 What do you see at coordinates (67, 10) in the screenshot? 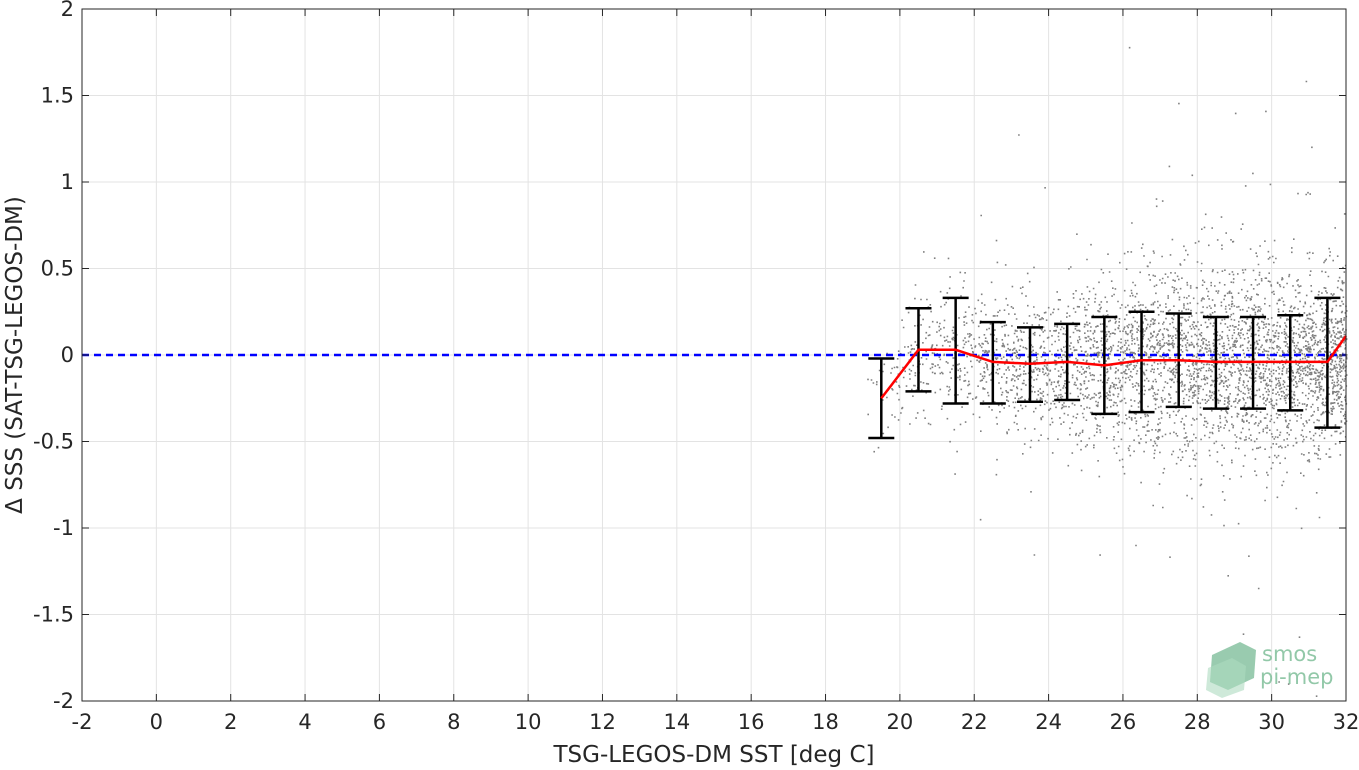
I see `y-tick-label: 2` at bounding box center [67, 10].